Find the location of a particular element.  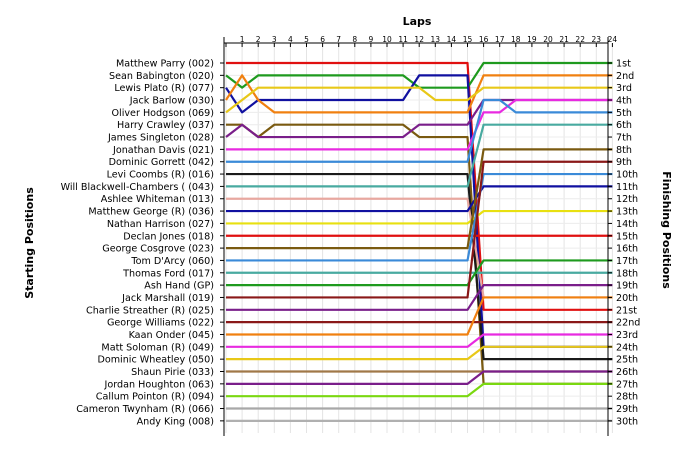

finishing-position-label: 8th is located at coordinates (624, 150).